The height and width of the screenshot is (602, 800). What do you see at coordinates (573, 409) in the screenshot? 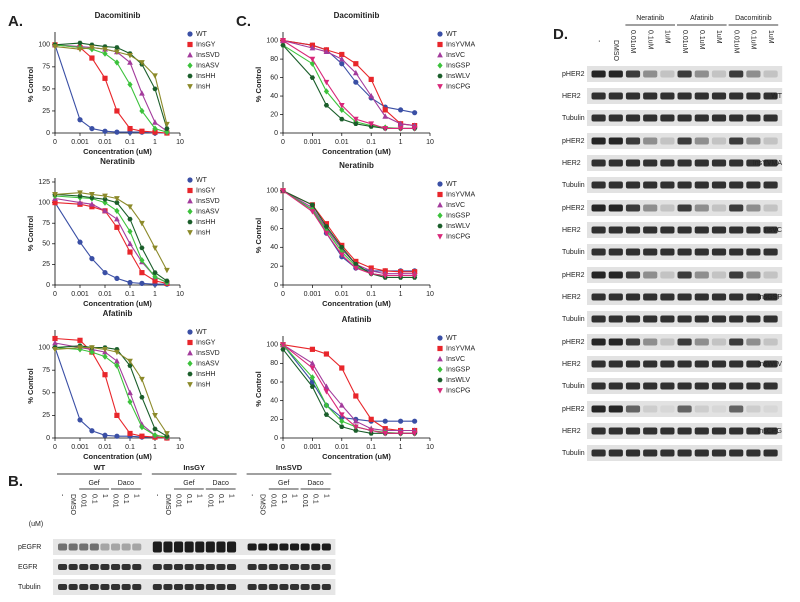
I see `row-label: pHER2` at bounding box center [573, 409].